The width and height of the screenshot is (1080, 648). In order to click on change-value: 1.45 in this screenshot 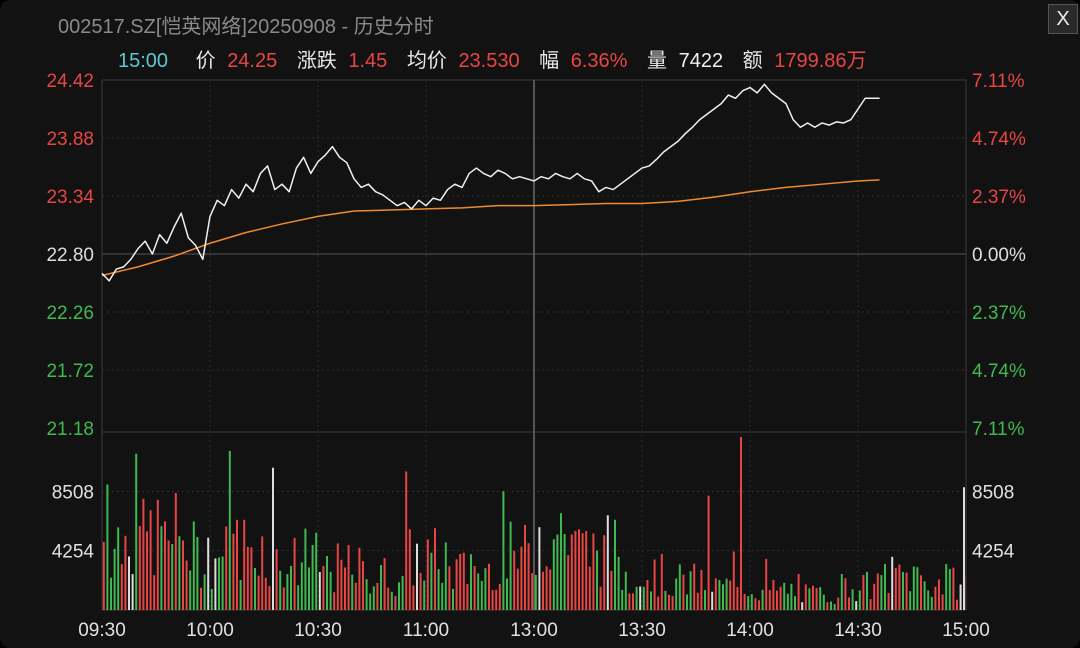, I will do `click(368, 61)`.